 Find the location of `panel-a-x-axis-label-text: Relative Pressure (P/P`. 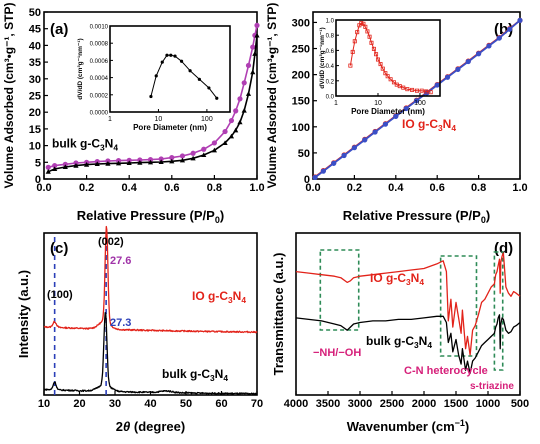

panel-a-x-axis-label-text: Relative Pressure (P/P is located at coordinates (146, 215).